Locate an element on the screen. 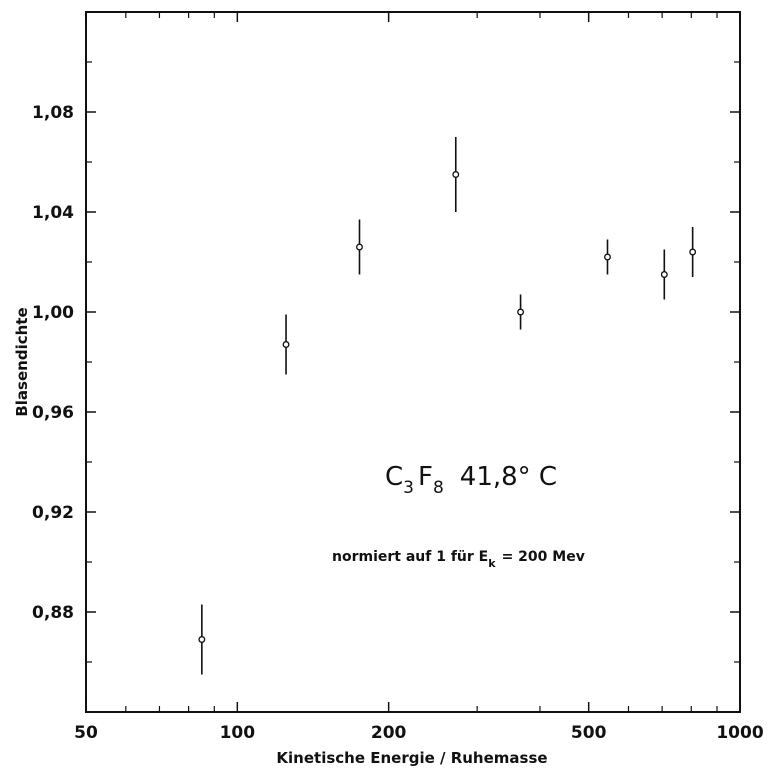 Image resolution: width=770 pixels, height=774 pixels. y-tick-label: 1,04 is located at coordinates (53, 213).